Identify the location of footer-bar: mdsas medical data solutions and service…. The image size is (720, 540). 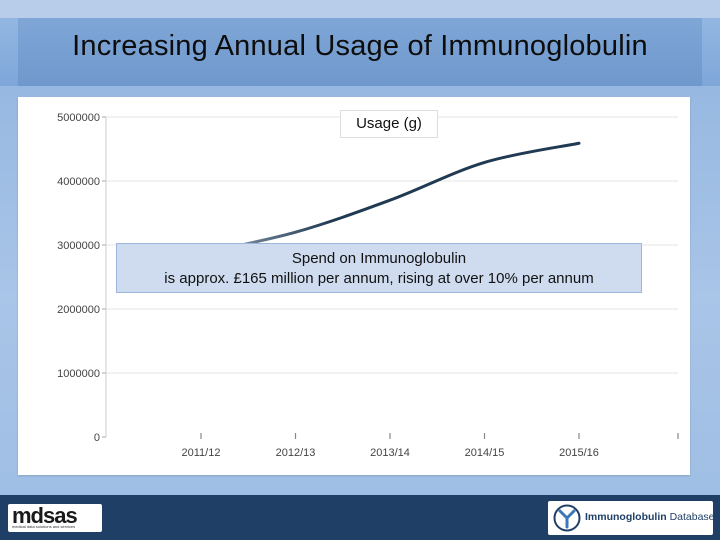
(360, 517).